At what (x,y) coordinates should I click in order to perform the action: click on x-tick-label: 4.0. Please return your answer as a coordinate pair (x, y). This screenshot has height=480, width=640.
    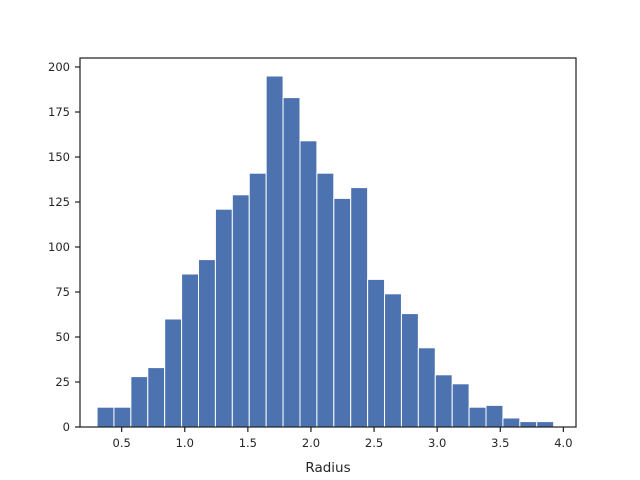
    Looking at the image, I should click on (563, 443).